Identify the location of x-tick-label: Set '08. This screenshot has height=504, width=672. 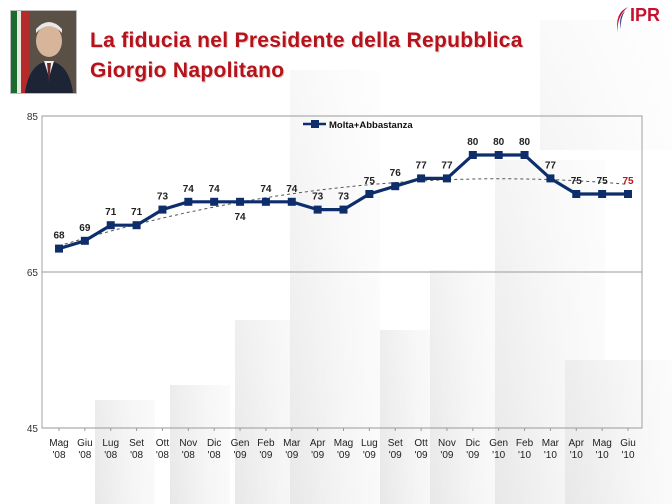
(136, 449).